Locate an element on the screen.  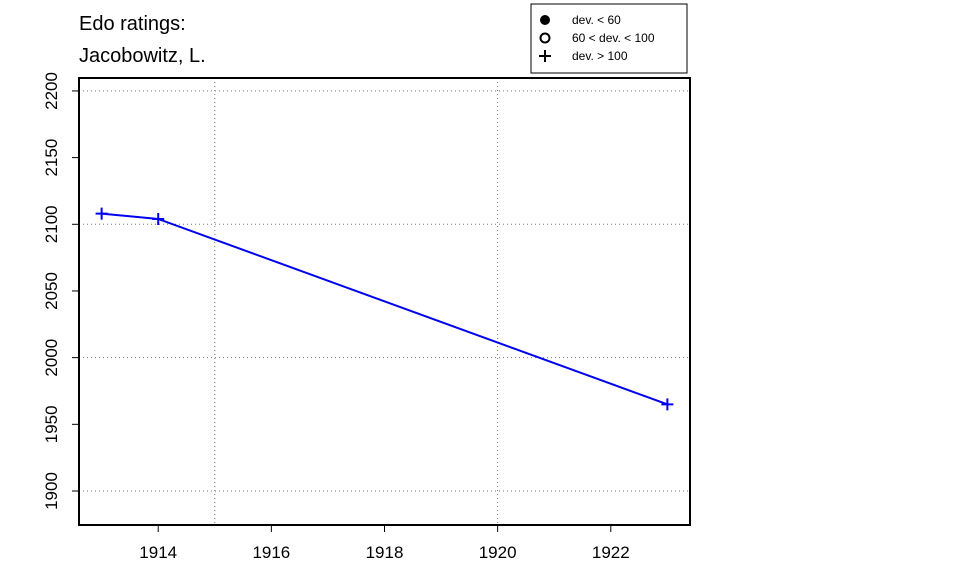
legend-label: 60 < dev. < 100 is located at coordinates (613, 38).